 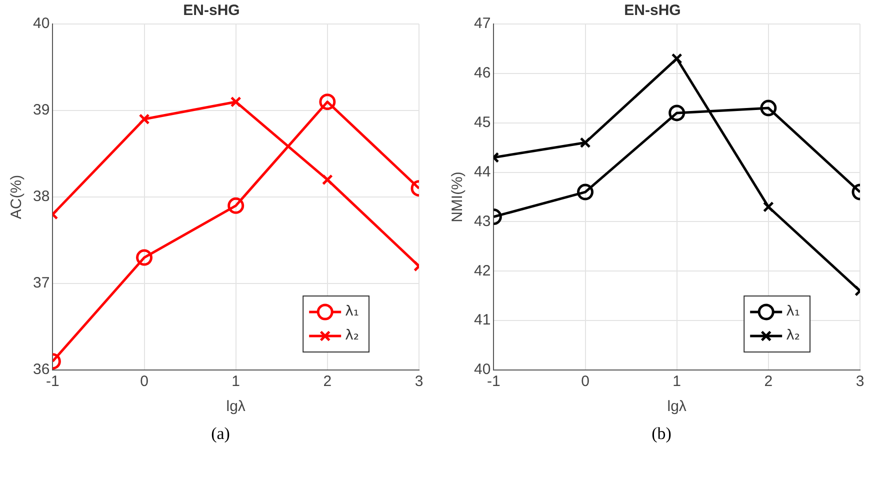 What do you see at coordinates (482, 221) in the screenshot?
I see `y-tick-label: 43` at bounding box center [482, 221].